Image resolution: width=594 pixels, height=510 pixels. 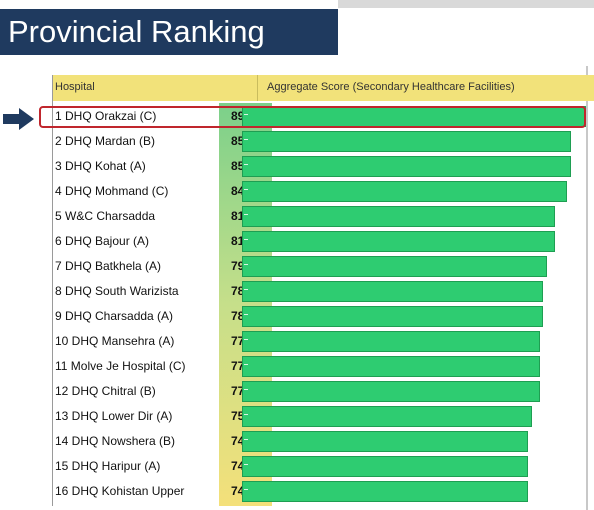 I want to click on hospital-name: 9 DHQ Charsadda (A), so click(x=114, y=316).